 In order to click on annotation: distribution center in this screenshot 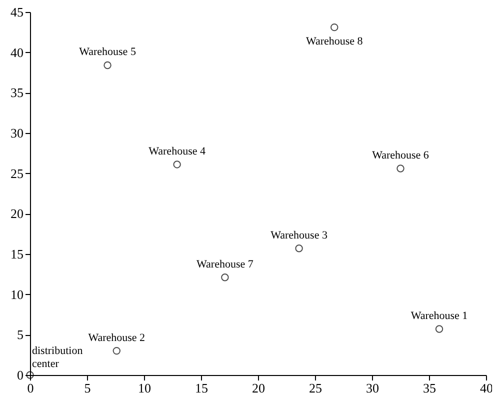, I will do `click(58, 357)`.